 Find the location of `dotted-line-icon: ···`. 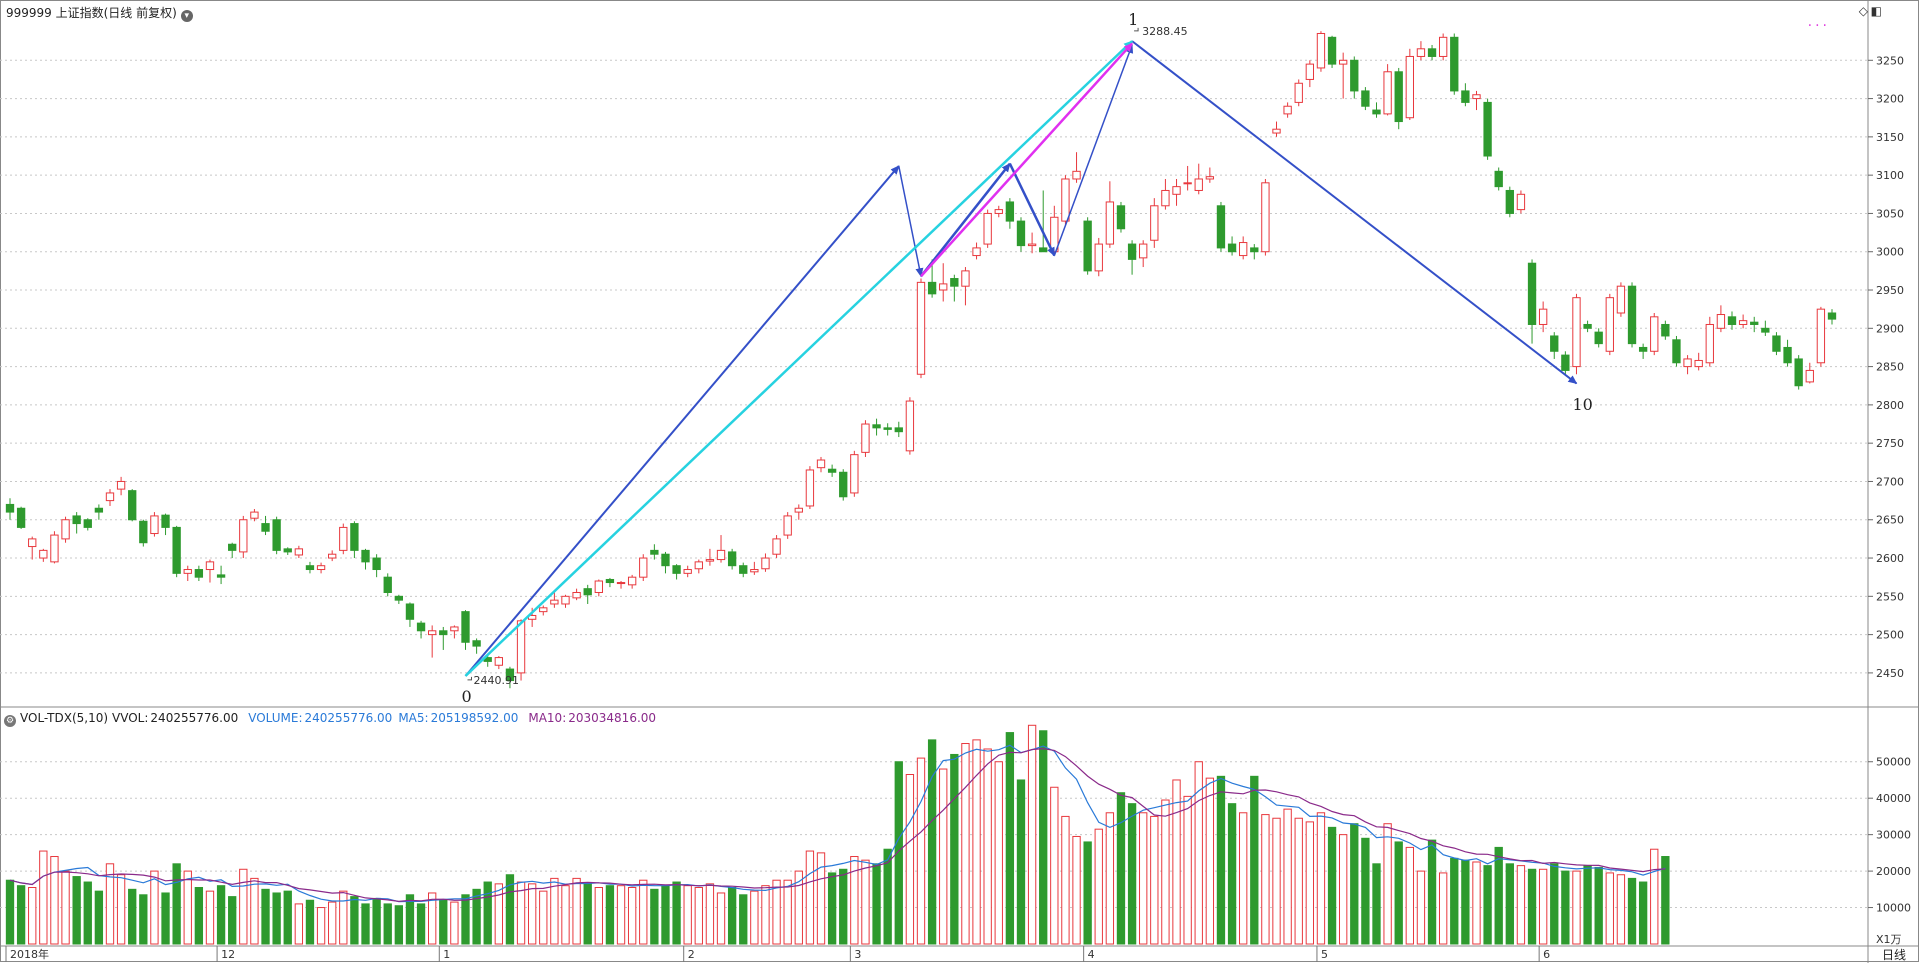

dotted-line-icon: ··· is located at coordinates (1818, 26).